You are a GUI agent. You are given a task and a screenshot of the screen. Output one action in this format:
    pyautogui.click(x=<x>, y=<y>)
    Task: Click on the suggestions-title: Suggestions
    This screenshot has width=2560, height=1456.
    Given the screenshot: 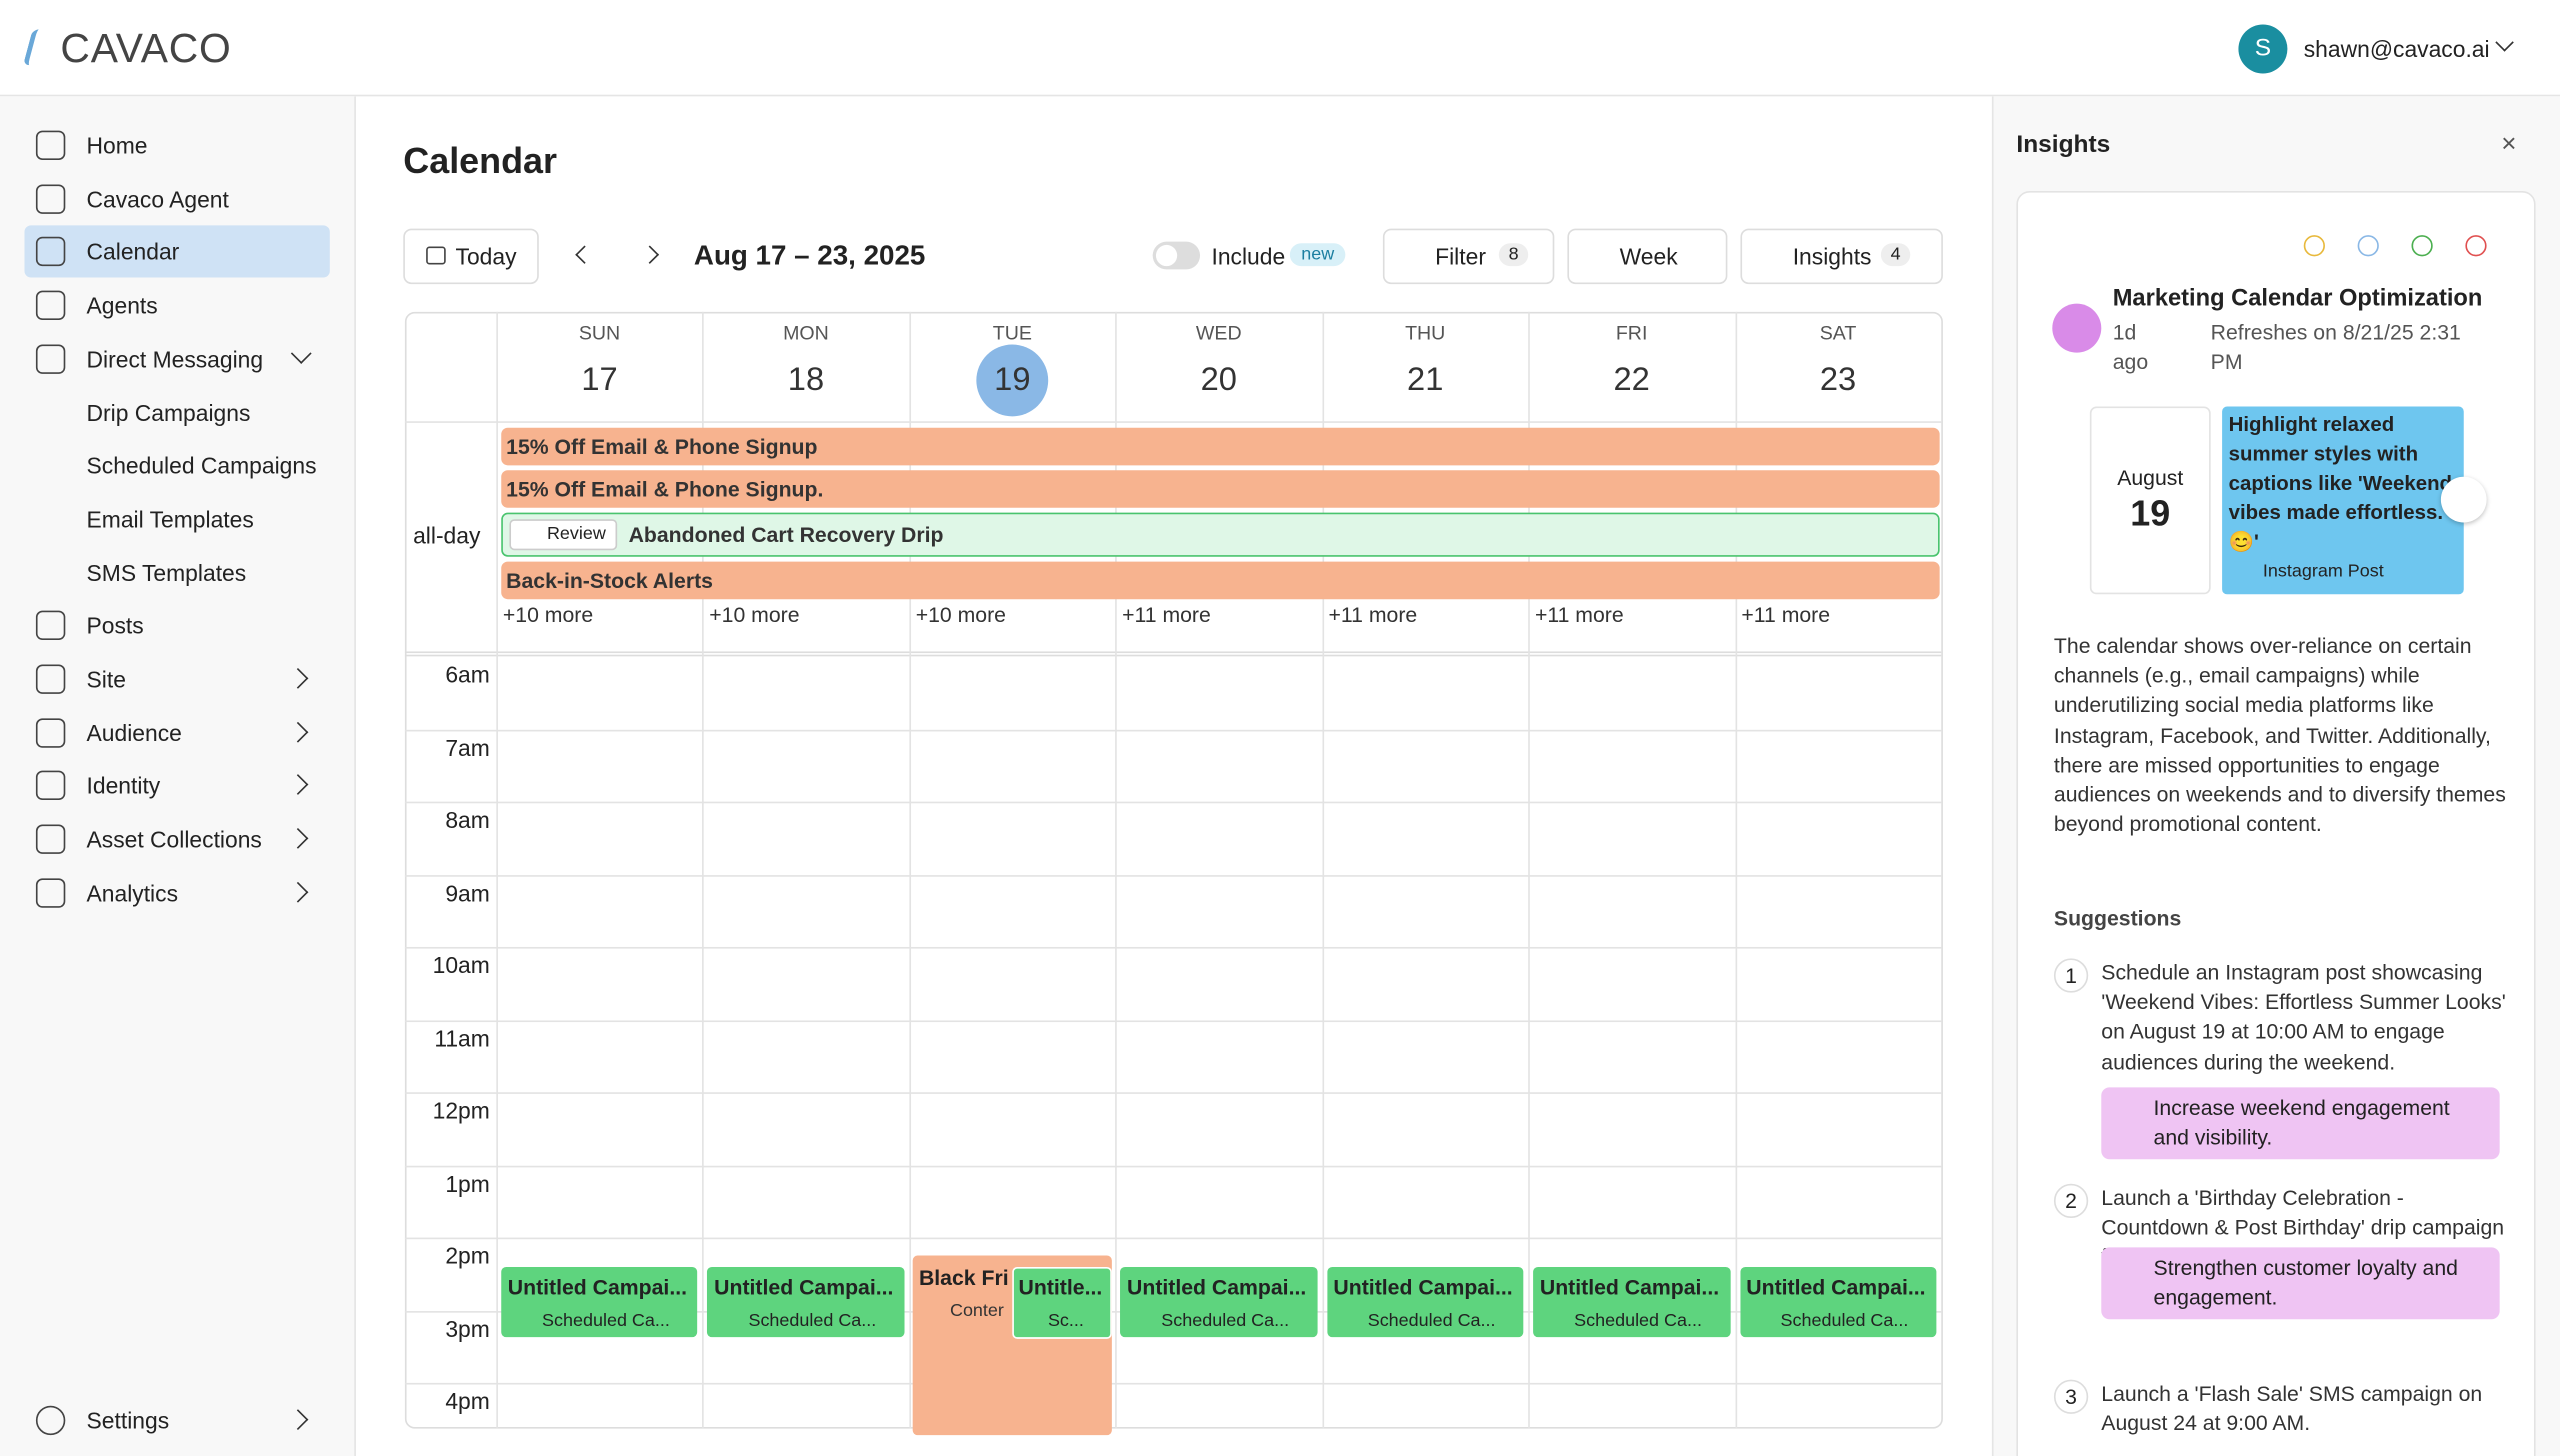 What is the action you would take?
    pyautogui.click(x=2117, y=918)
    